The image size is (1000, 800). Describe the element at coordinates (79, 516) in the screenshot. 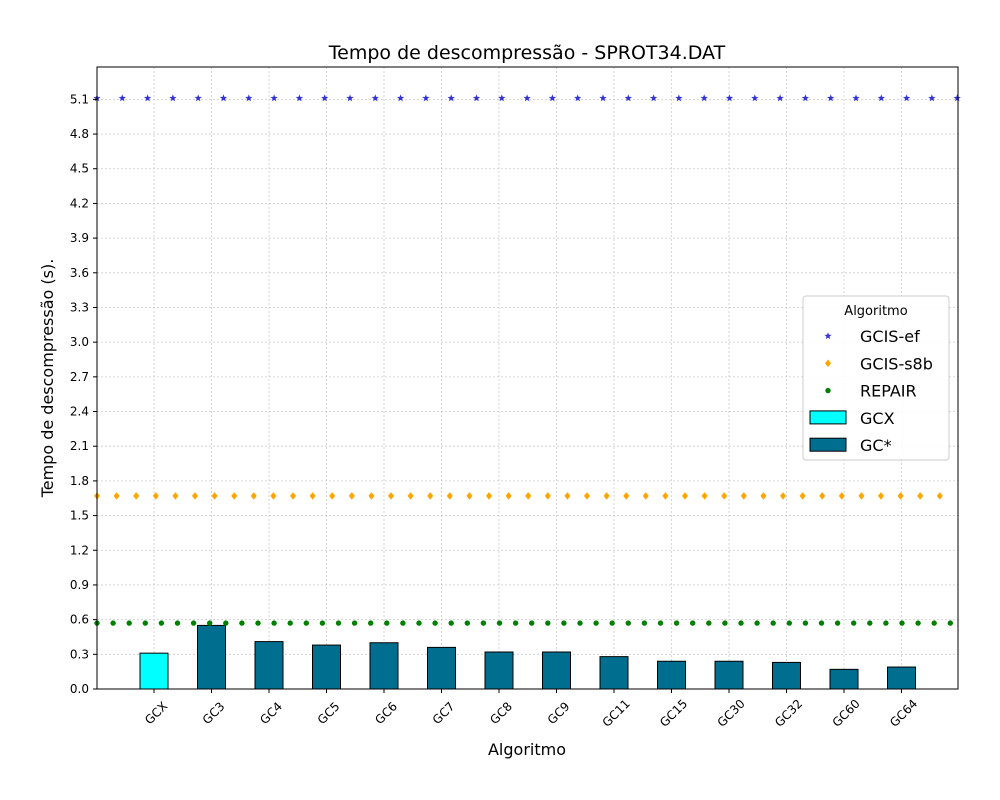

I see `y-tick-label: 1.5` at that location.